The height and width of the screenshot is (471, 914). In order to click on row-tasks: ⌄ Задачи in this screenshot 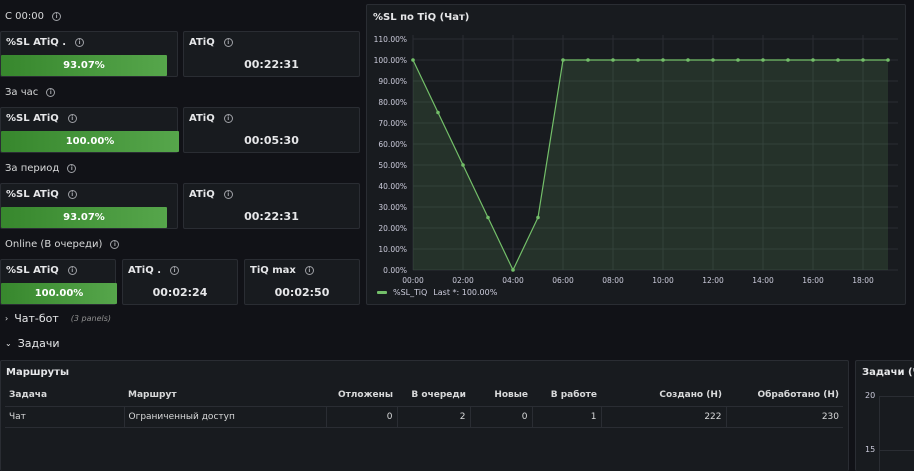, I will do `click(32, 343)`.